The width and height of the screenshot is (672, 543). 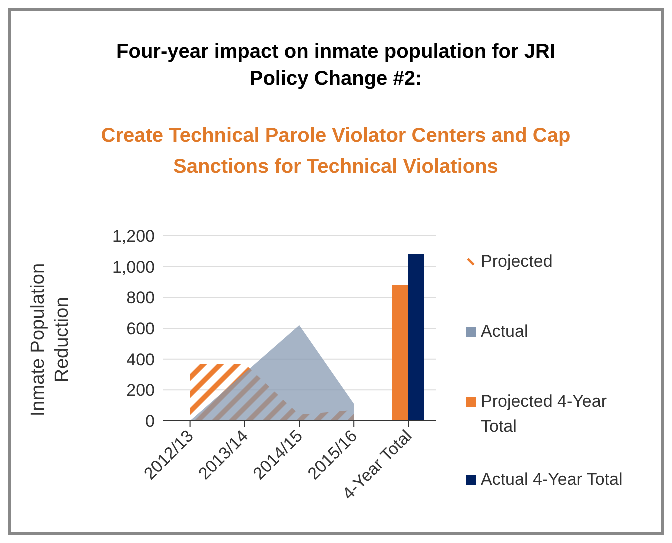 I want to click on chart-subtitle: Create Technical Parole Violator Centers and Cap Sanctions for Technical Violations, so click(x=336, y=152).